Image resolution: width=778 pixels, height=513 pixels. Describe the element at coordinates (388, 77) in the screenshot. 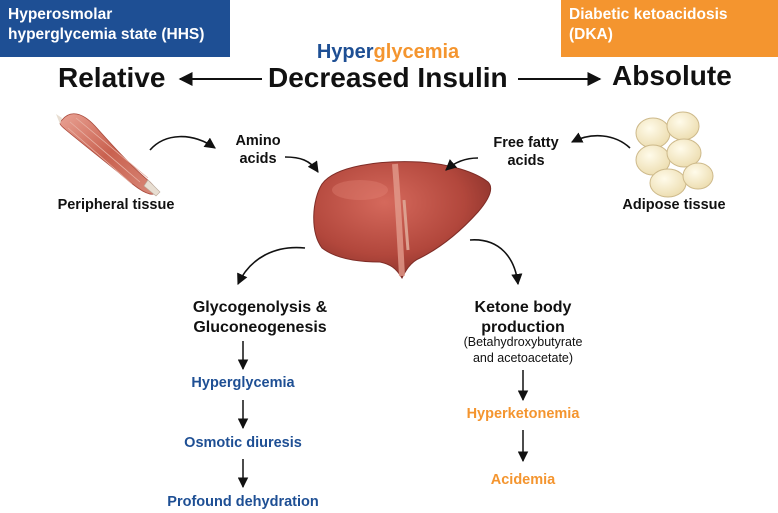

I see `decreased-insulin-label: Decreased Insulin` at that location.